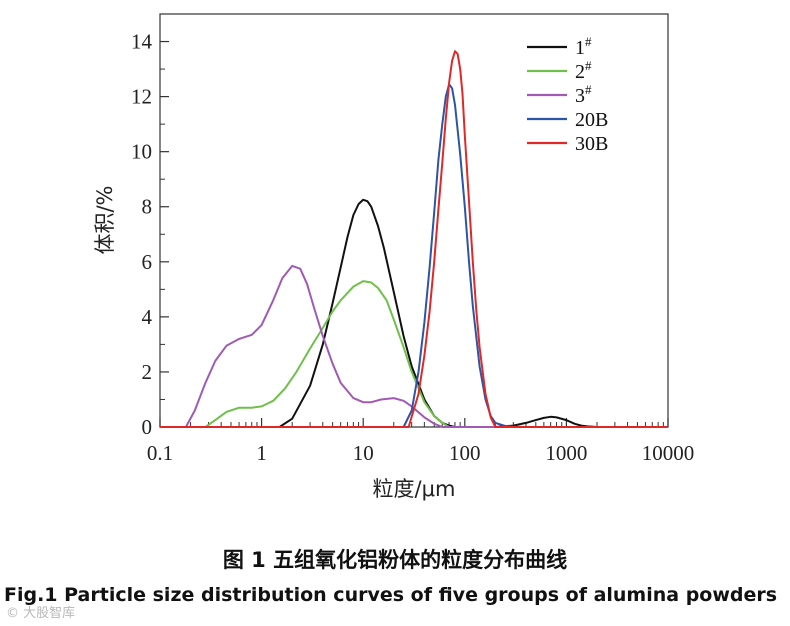 The height and width of the screenshot is (626, 790). I want to click on watermark: © 大股智库, so click(41, 613).